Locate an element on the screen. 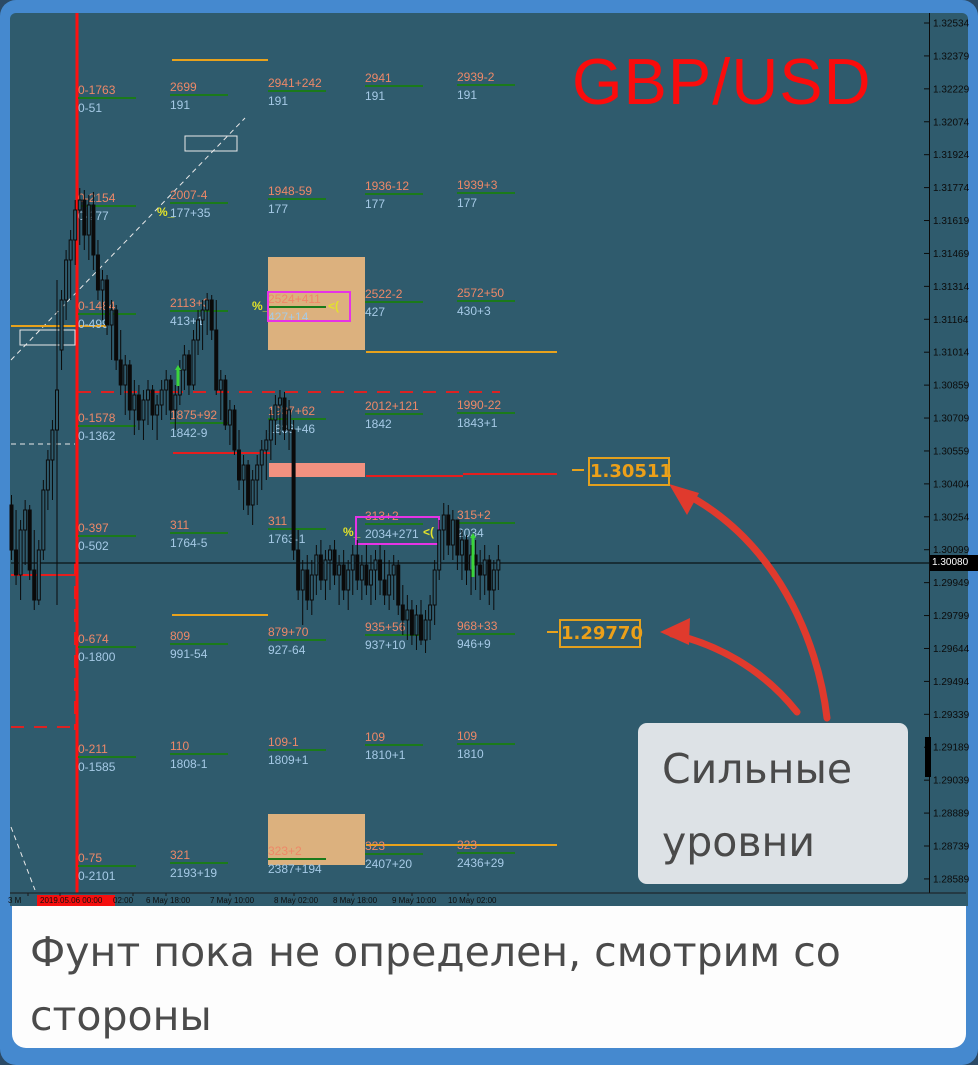 Image resolution: width=978 pixels, height=1065 pixels. strong-levels-note: Сильные уровни is located at coordinates (773, 803).